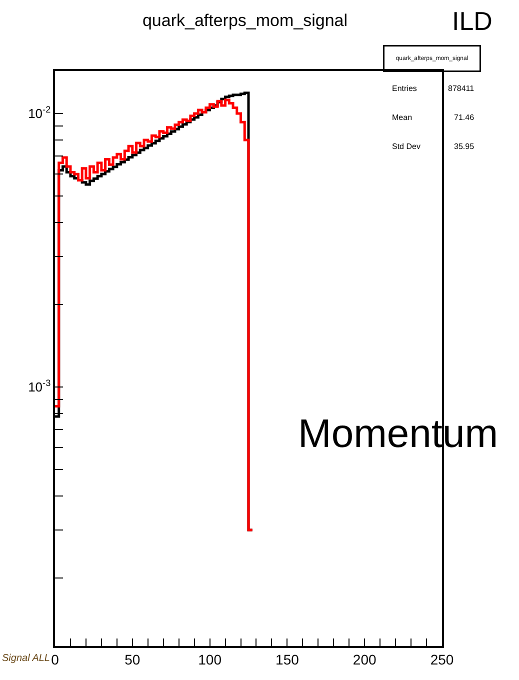  What do you see at coordinates (210, 660) in the screenshot?
I see `x-tick-label: 100` at bounding box center [210, 660].